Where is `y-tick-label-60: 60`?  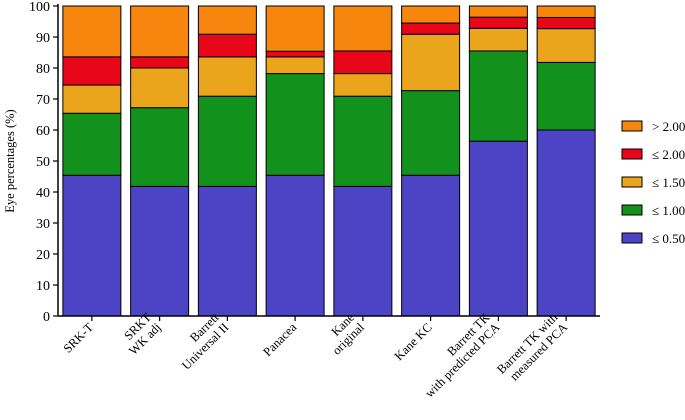
y-tick-label-60: 60 is located at coordinates (43, 131).